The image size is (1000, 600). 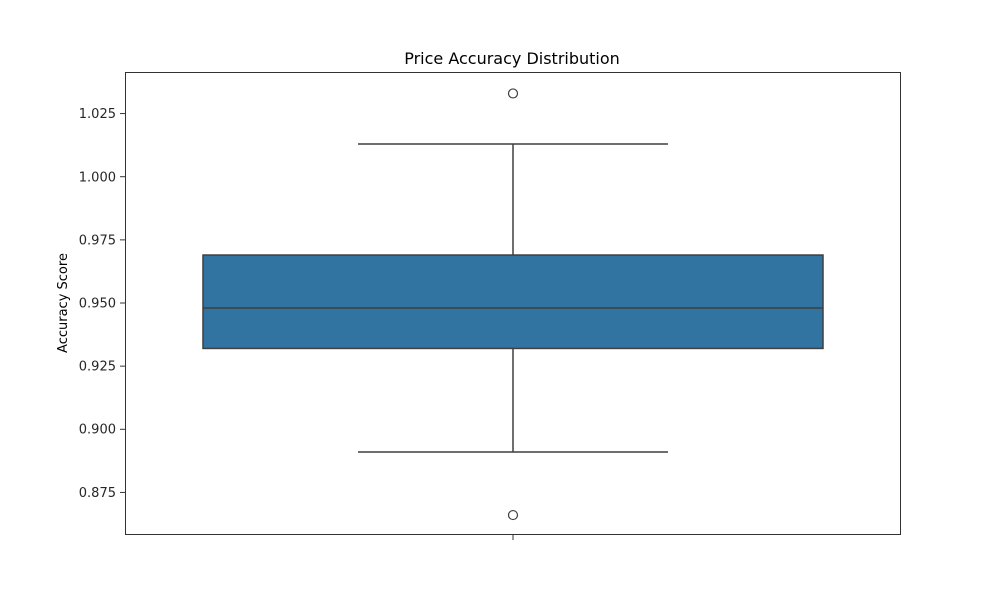 What do you see at coordinates (97, 367) in the screenshot?
I see `y-tick-label: 0.925` at bounding box center [97, 367].